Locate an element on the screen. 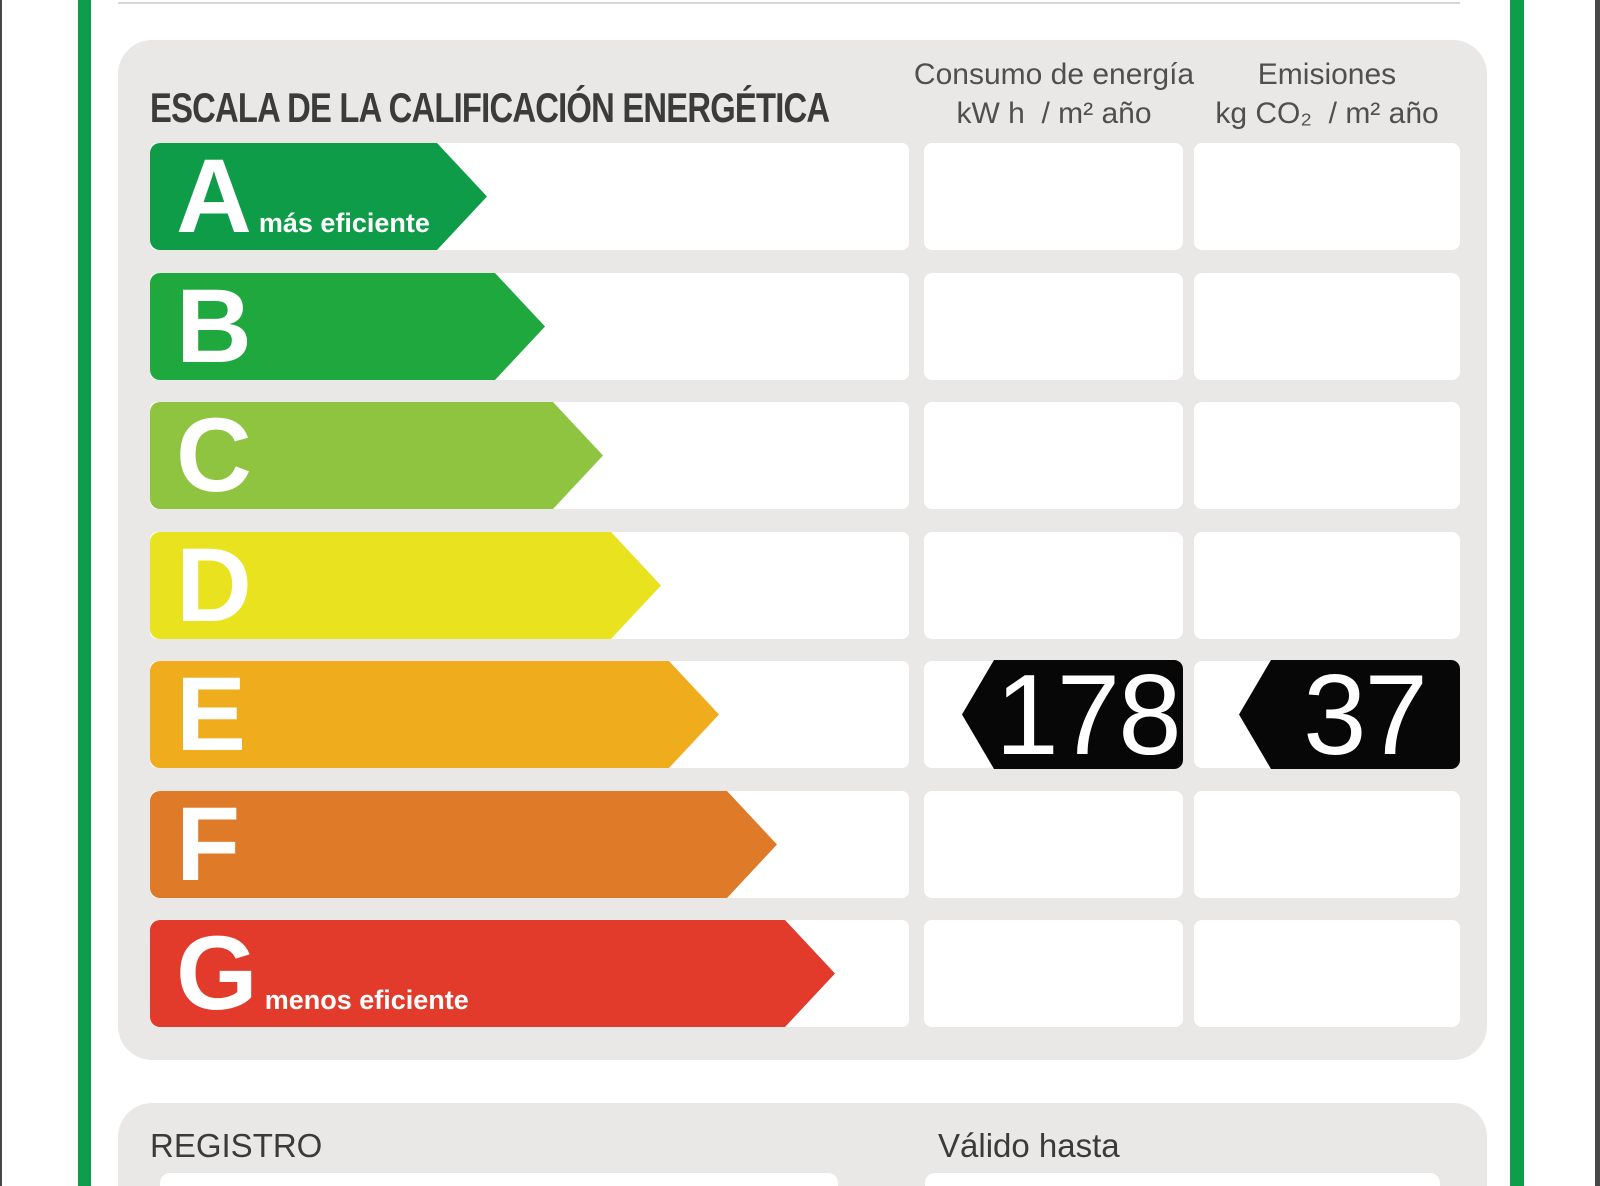 This screenshot has width=1600, height=1186. scale-title: ESCALA DE LA CALIFICACIÓN ENERGÉTICA is located at coordinates (490, 107).